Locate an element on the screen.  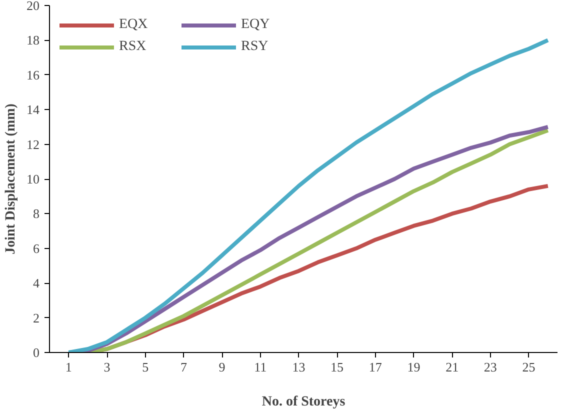
y-tick-label: 4 is located at coordinates (36, 283).